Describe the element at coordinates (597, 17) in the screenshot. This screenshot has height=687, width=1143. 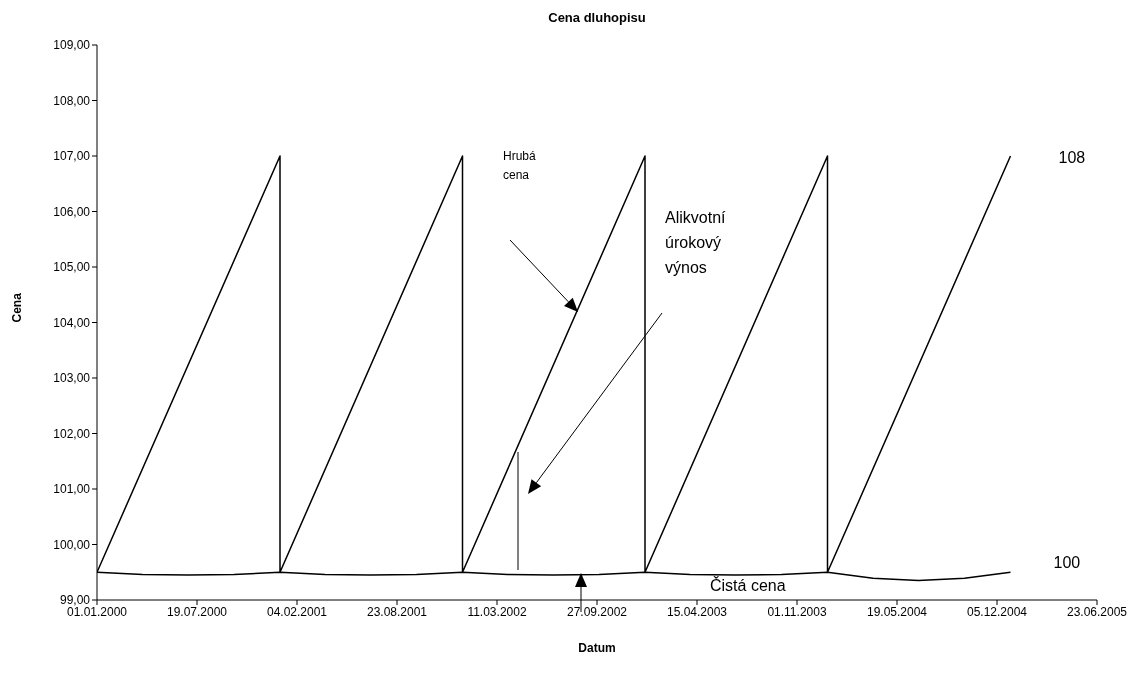
I see `chart-title: Cena dluhopisu` at that location.